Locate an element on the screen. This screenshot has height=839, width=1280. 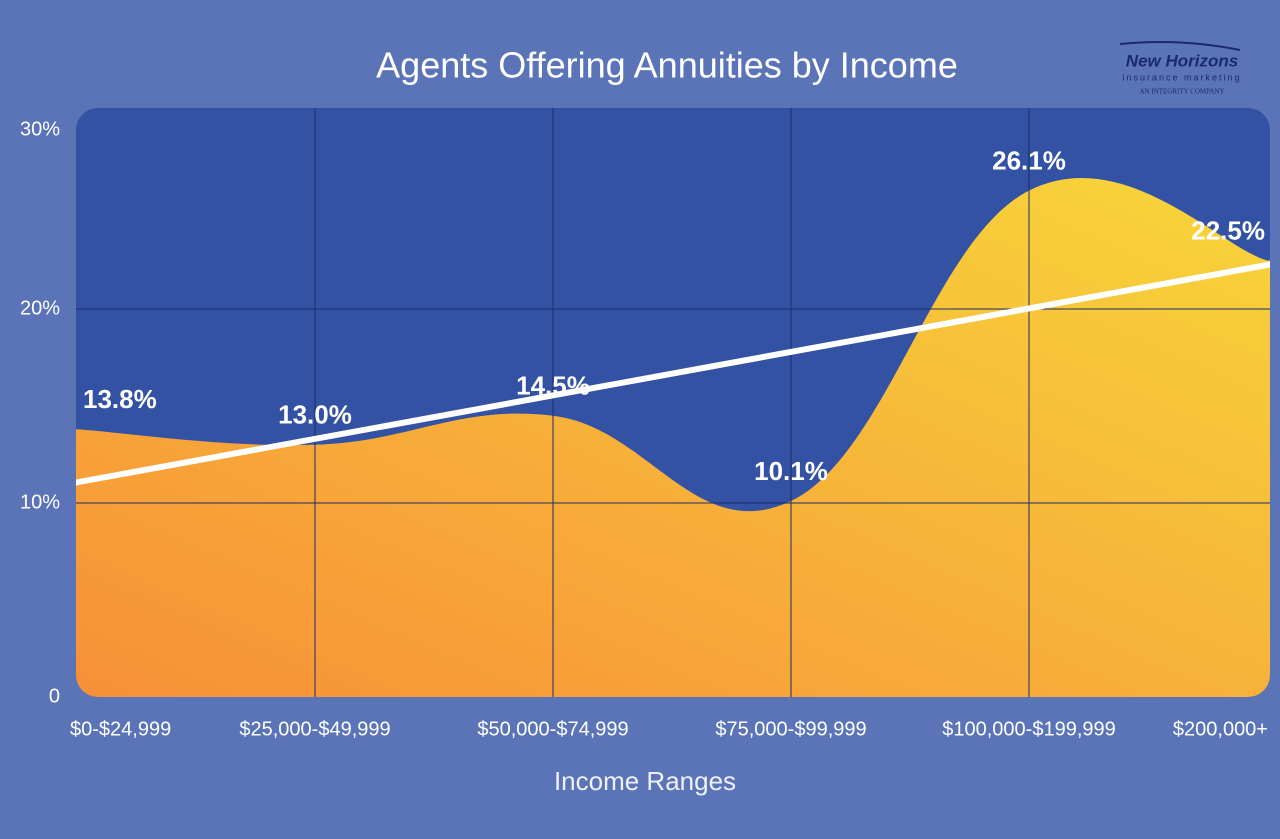
logo-name: New Horizons is located at coordinates (1182, 60).